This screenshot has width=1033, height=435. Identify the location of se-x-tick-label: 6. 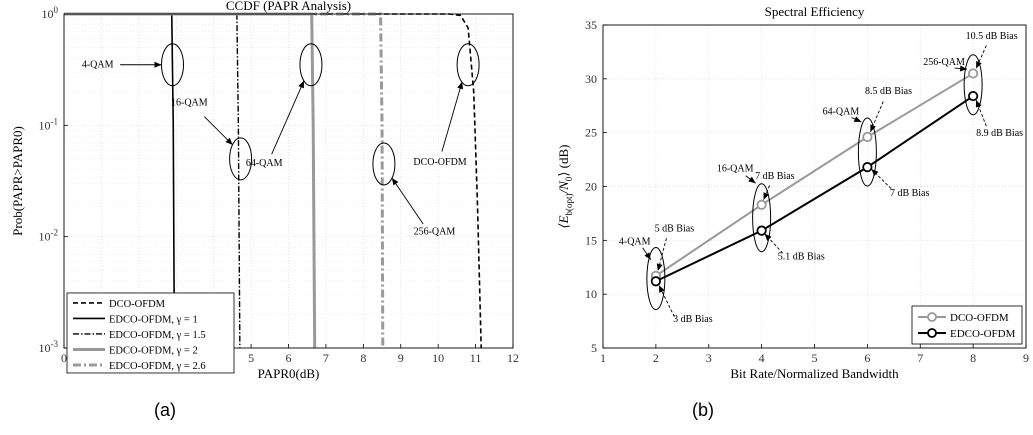
(867, 358).